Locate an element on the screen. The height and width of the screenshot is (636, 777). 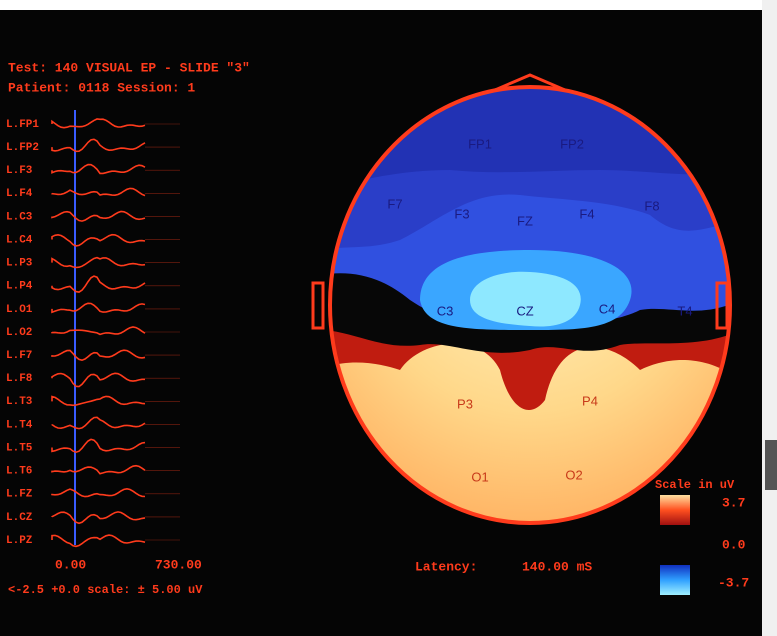
time-end: 730.00 is located at coordinates (178, 564).